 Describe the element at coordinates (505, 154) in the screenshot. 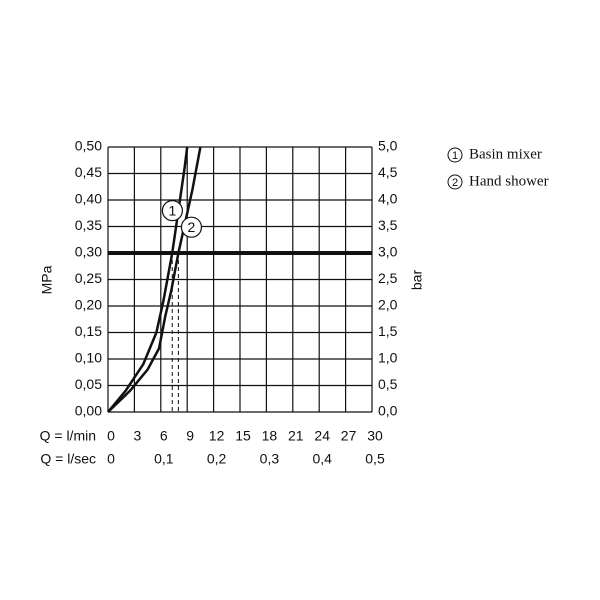

I see `legend-label: Basin mixer` at that location.